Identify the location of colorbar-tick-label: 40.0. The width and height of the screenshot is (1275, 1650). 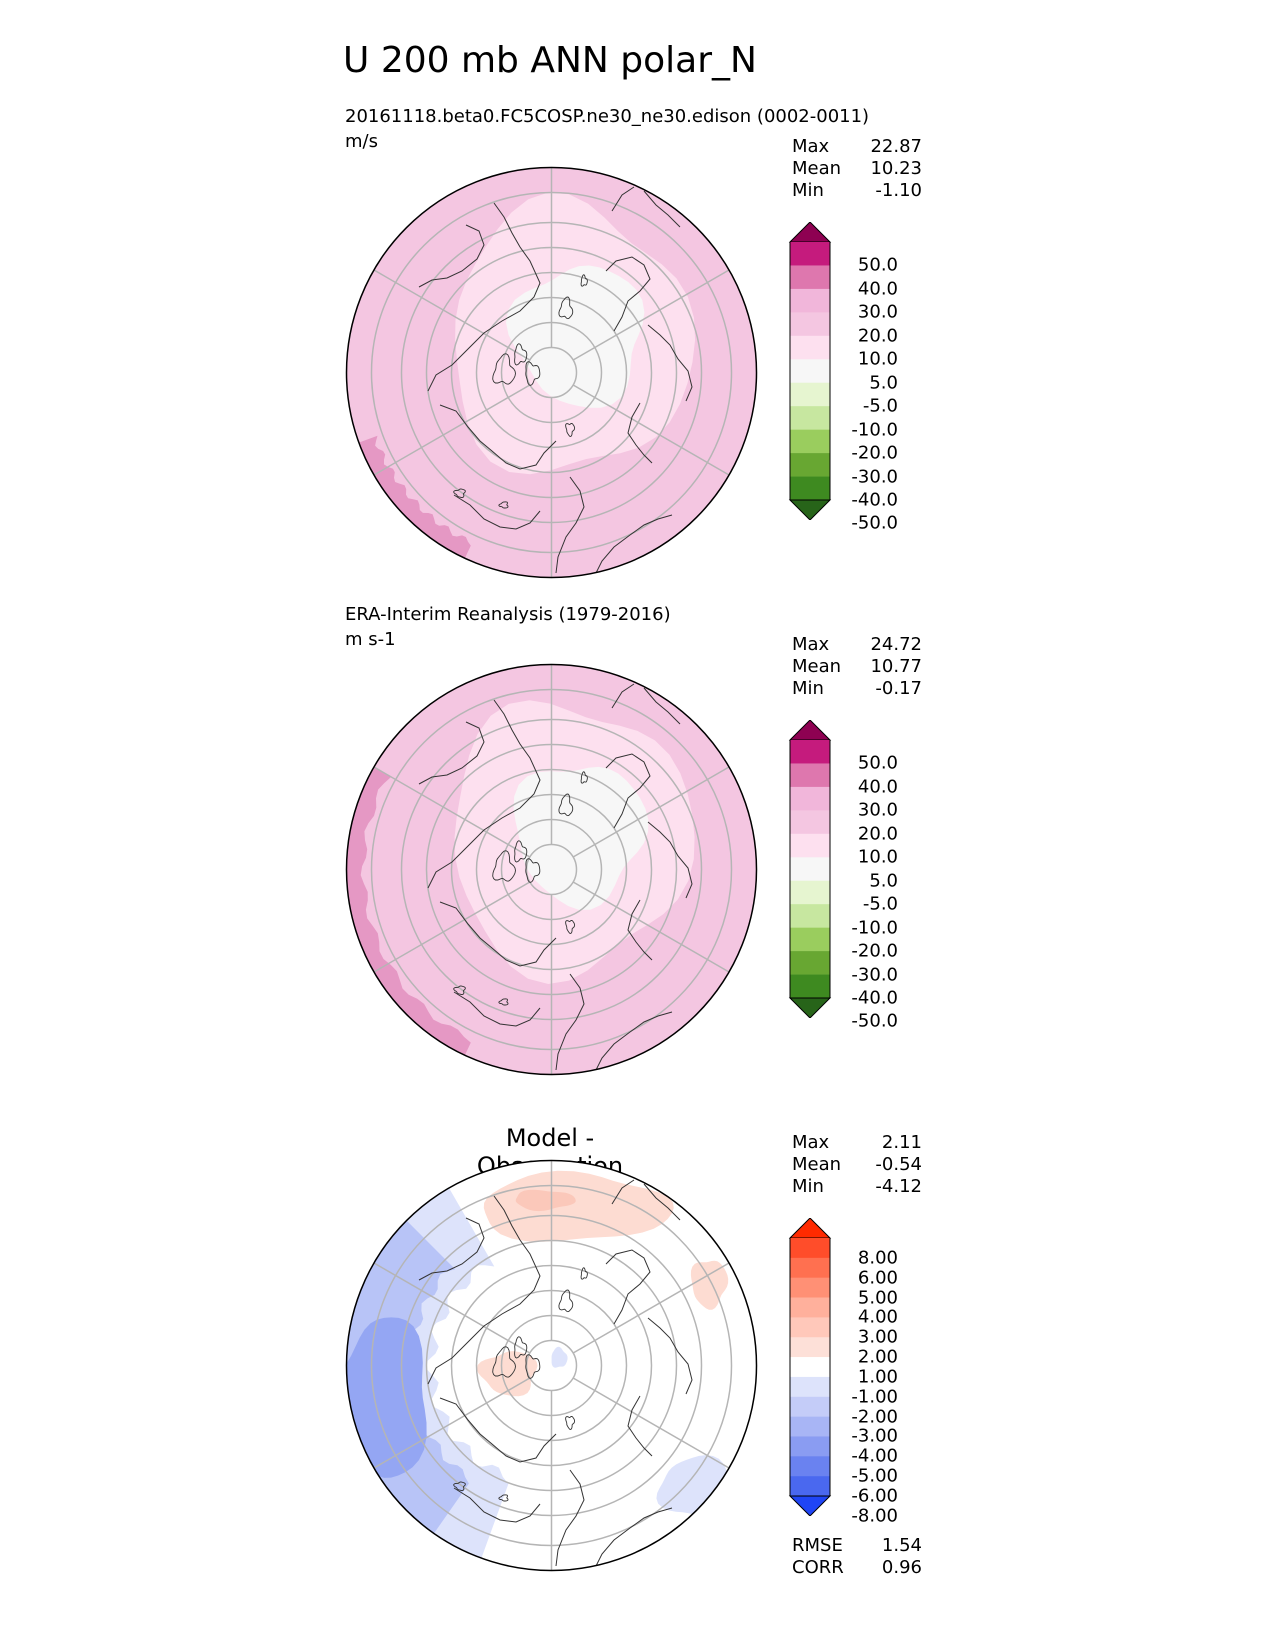
(877, 289).